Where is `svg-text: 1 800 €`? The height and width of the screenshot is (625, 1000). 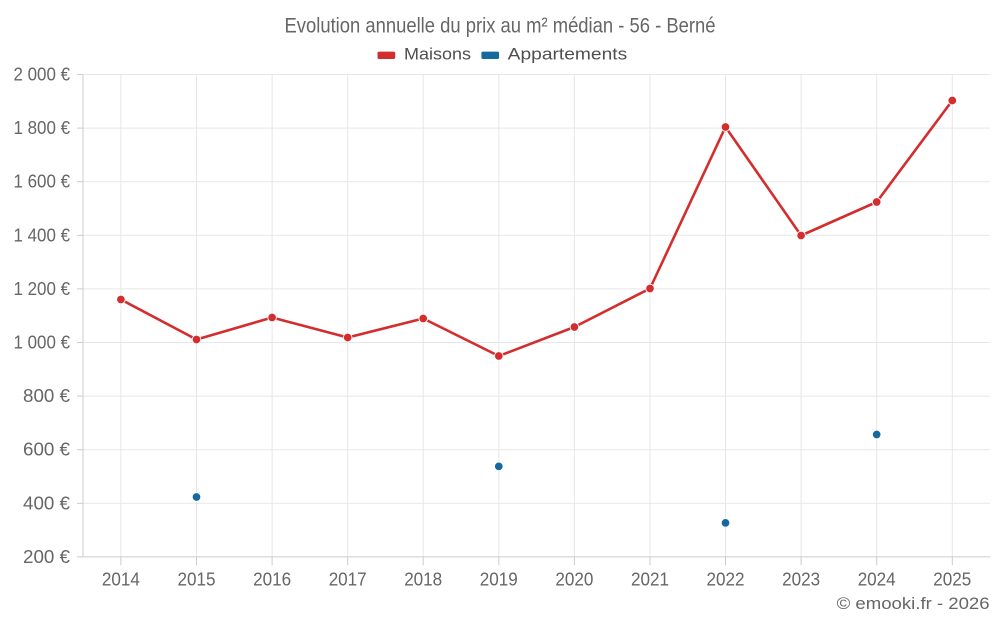
svg-text: 1 800 € is located at coordinates (42, 128).